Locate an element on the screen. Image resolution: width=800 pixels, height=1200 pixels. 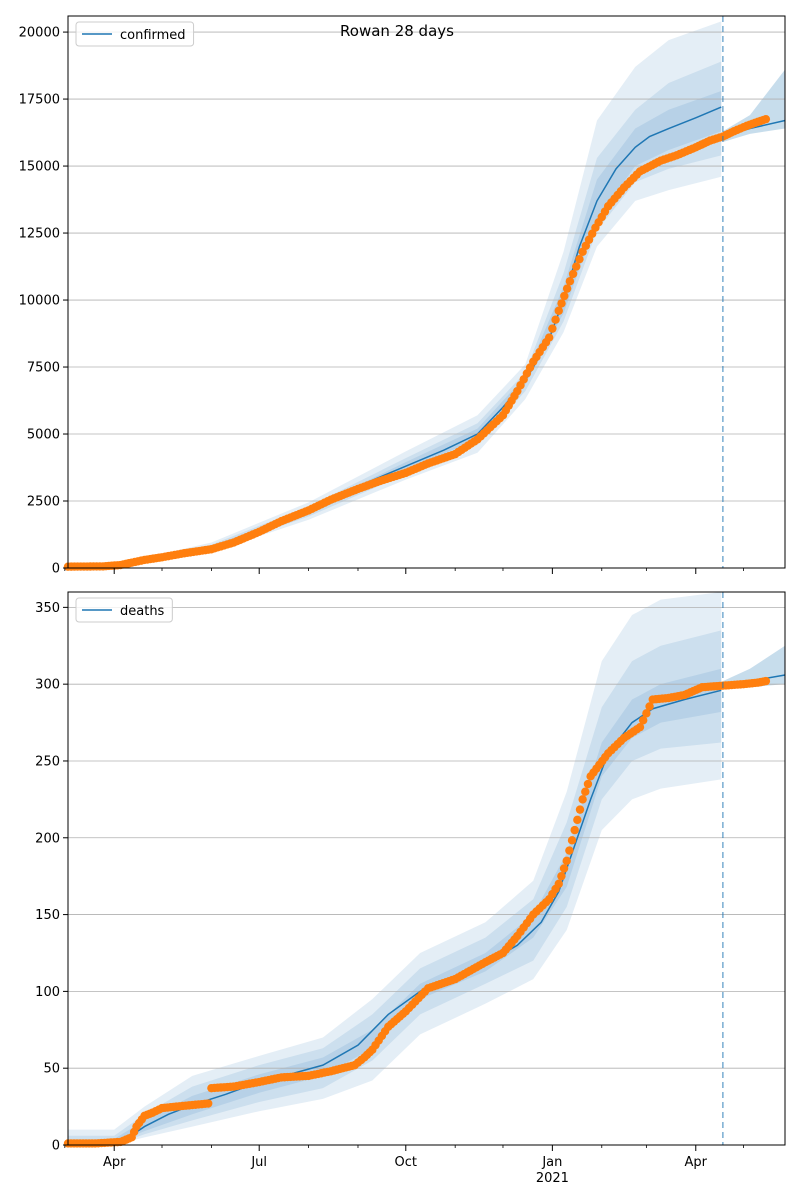
y-tick-label: 200 is located at coordinates (47, 838).